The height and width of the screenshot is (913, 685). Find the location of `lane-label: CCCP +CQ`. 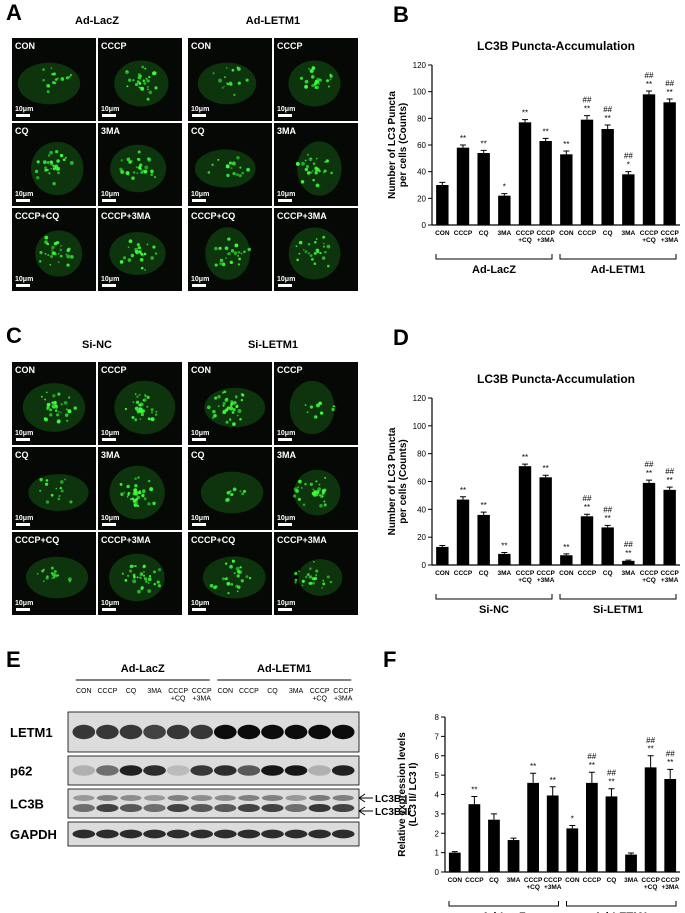

lane-label: CCCP +CQ is located at coordinates (178, 695).